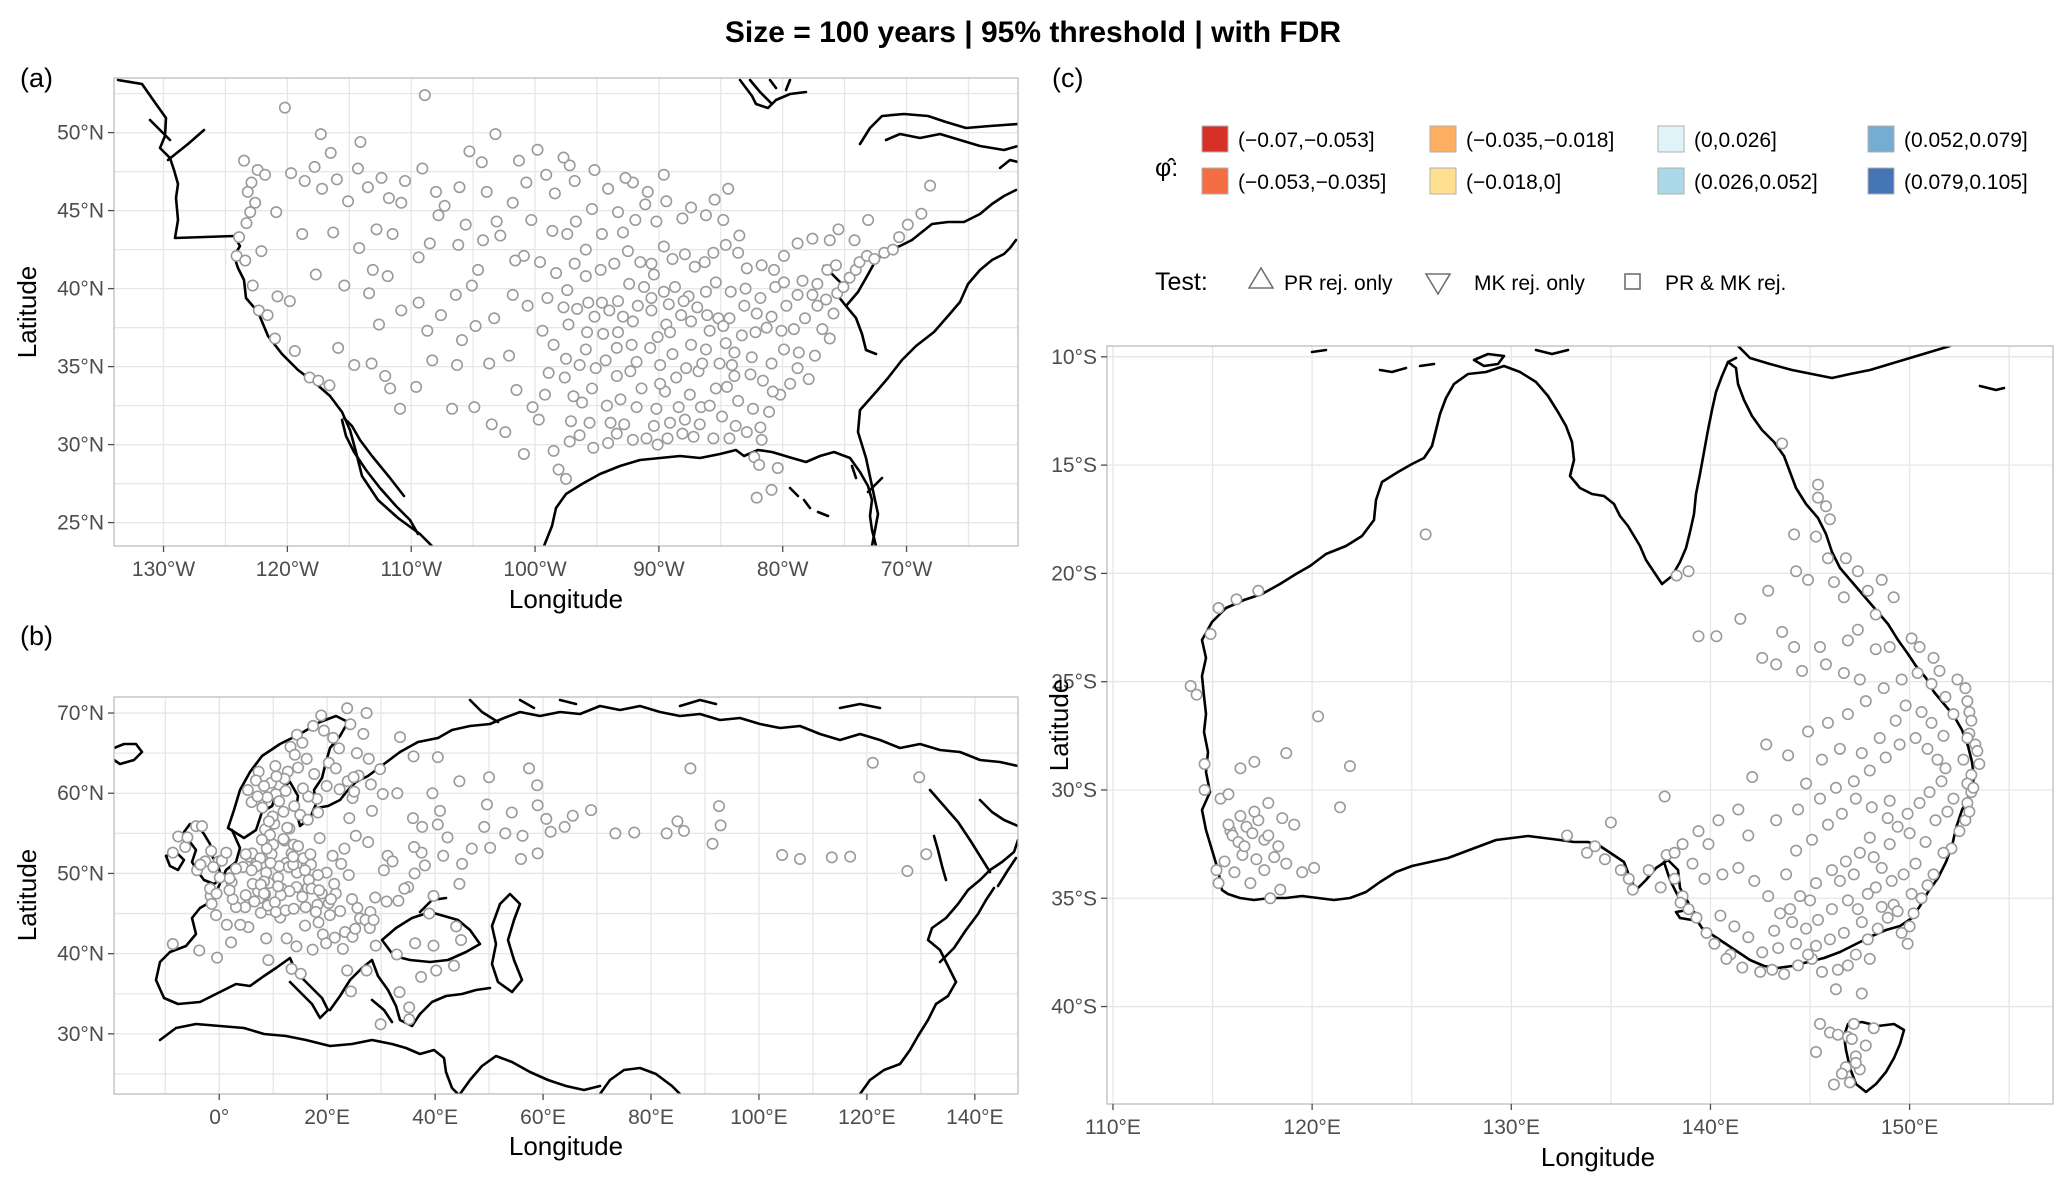 This screenshot has height=1186, width=2067. I want to click on legend-class-item: (−0.07,−0.053], so click(1288, 139).